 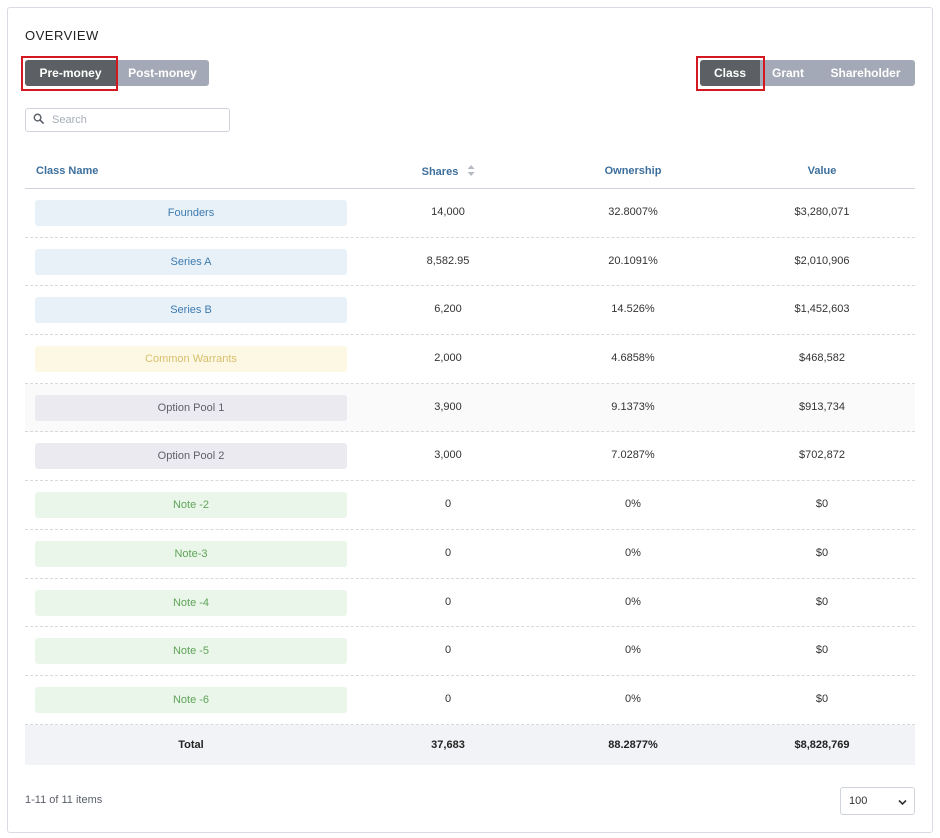 What do you see at coordinates (38, 120) in the screenshot?
I see `search-icon` at bounding box center [38, 120].